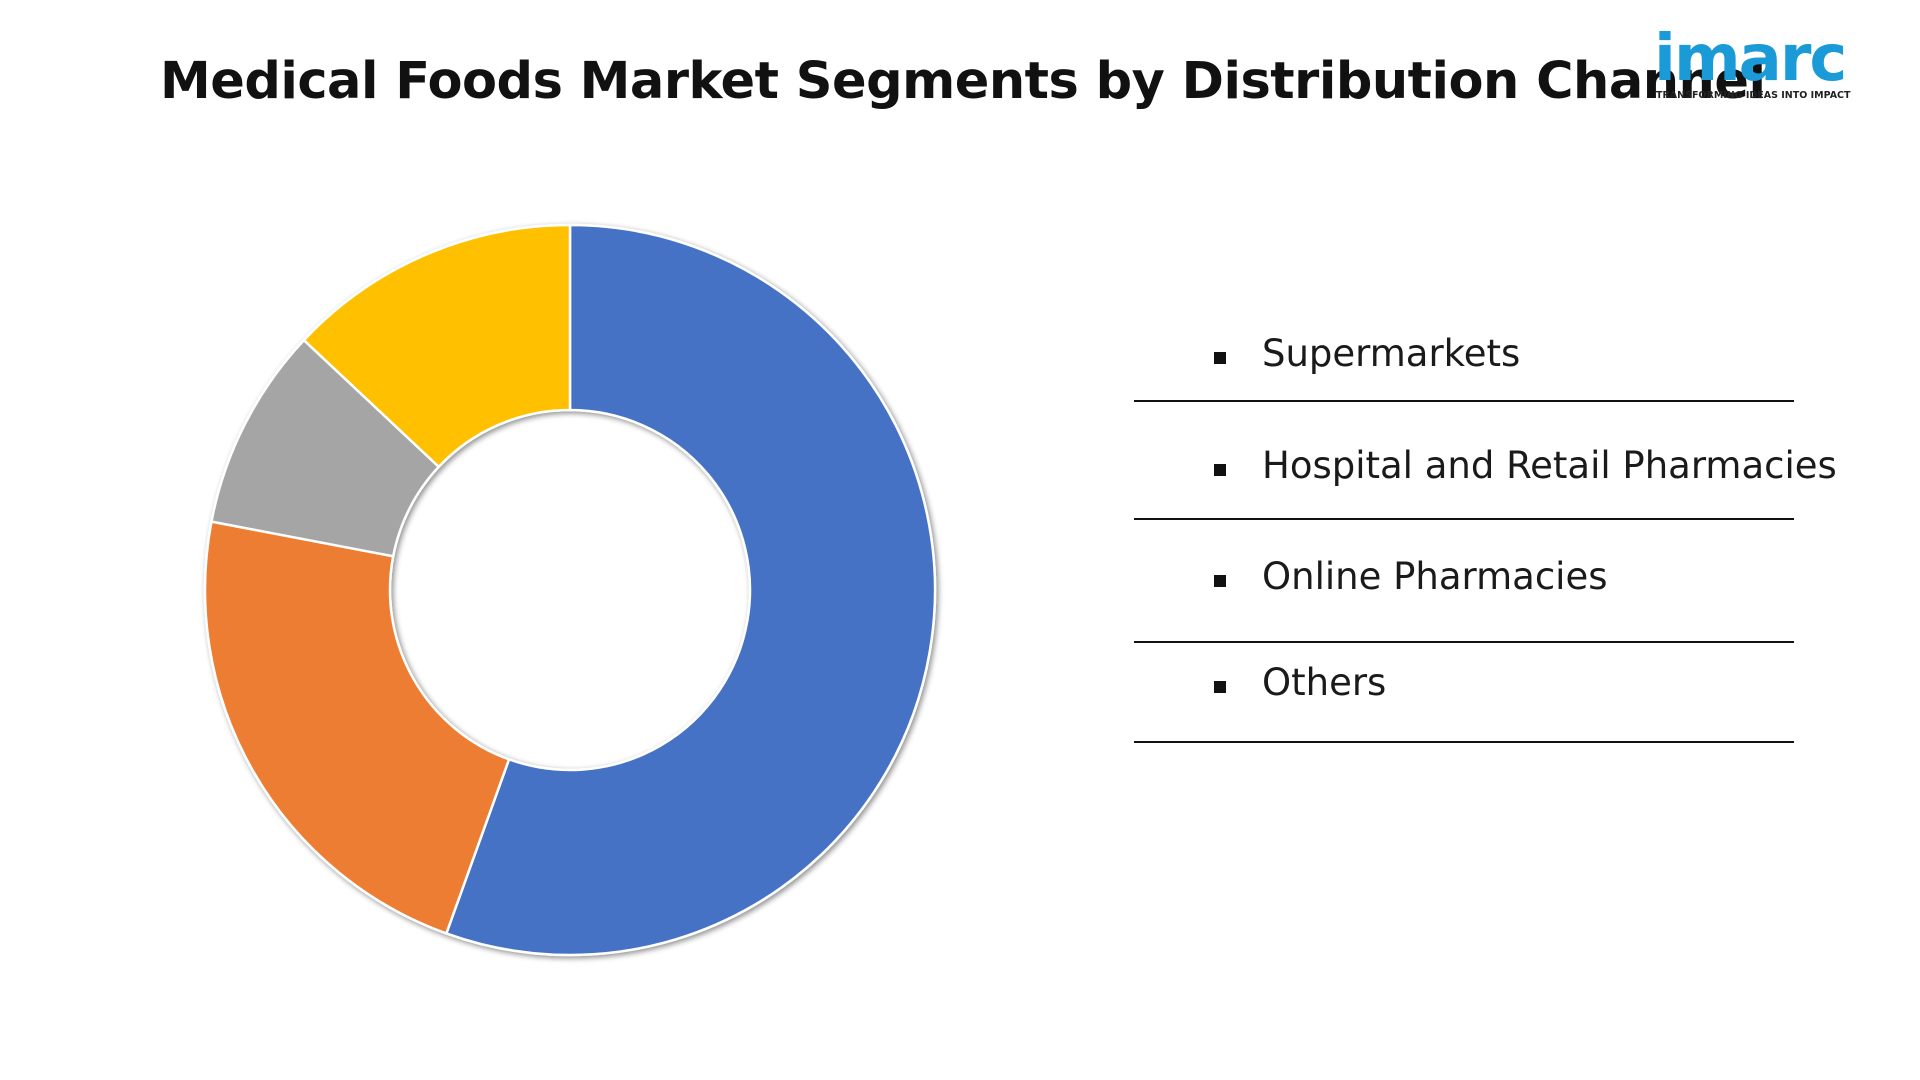 Image resolution: width=1920 pixels, height=1080 pixels. Describe the element at coordinates (1391, 353) in the screenshot. I see `legend-label: Supermarkets` at that location.